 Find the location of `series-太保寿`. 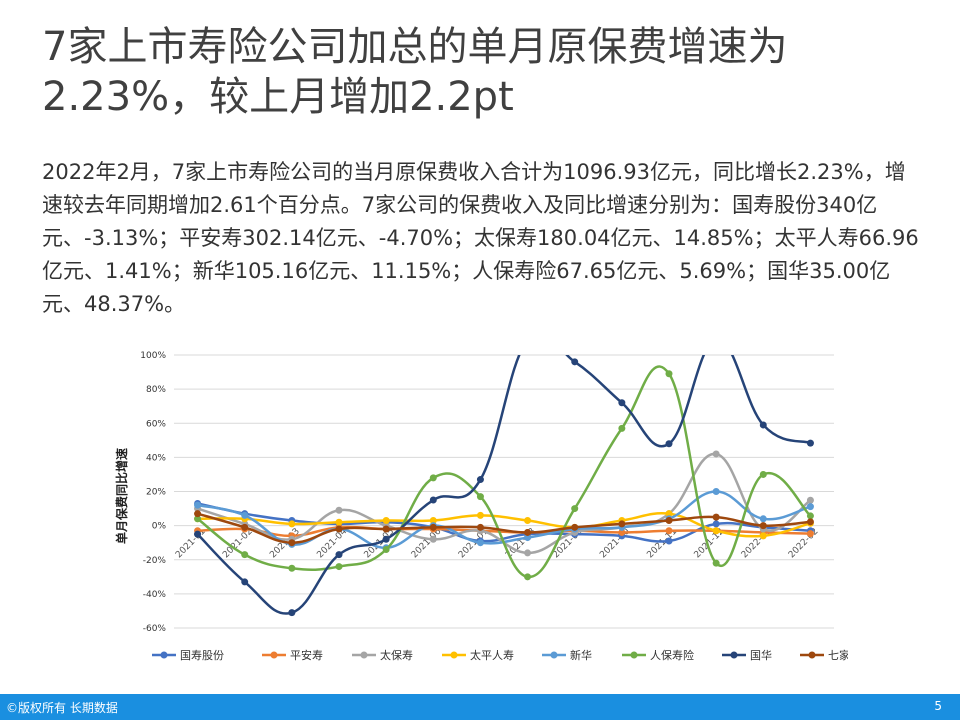

series-太保寿 is located at coordinates (504, 503).